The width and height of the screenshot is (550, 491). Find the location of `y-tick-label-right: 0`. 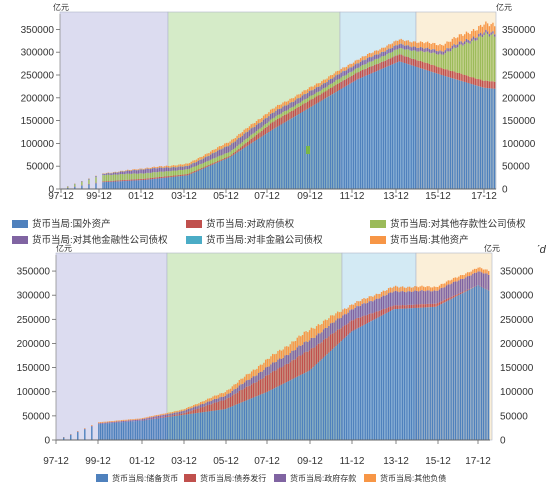

y-tick-label-right: 0 is located at coordinates (503, 441).